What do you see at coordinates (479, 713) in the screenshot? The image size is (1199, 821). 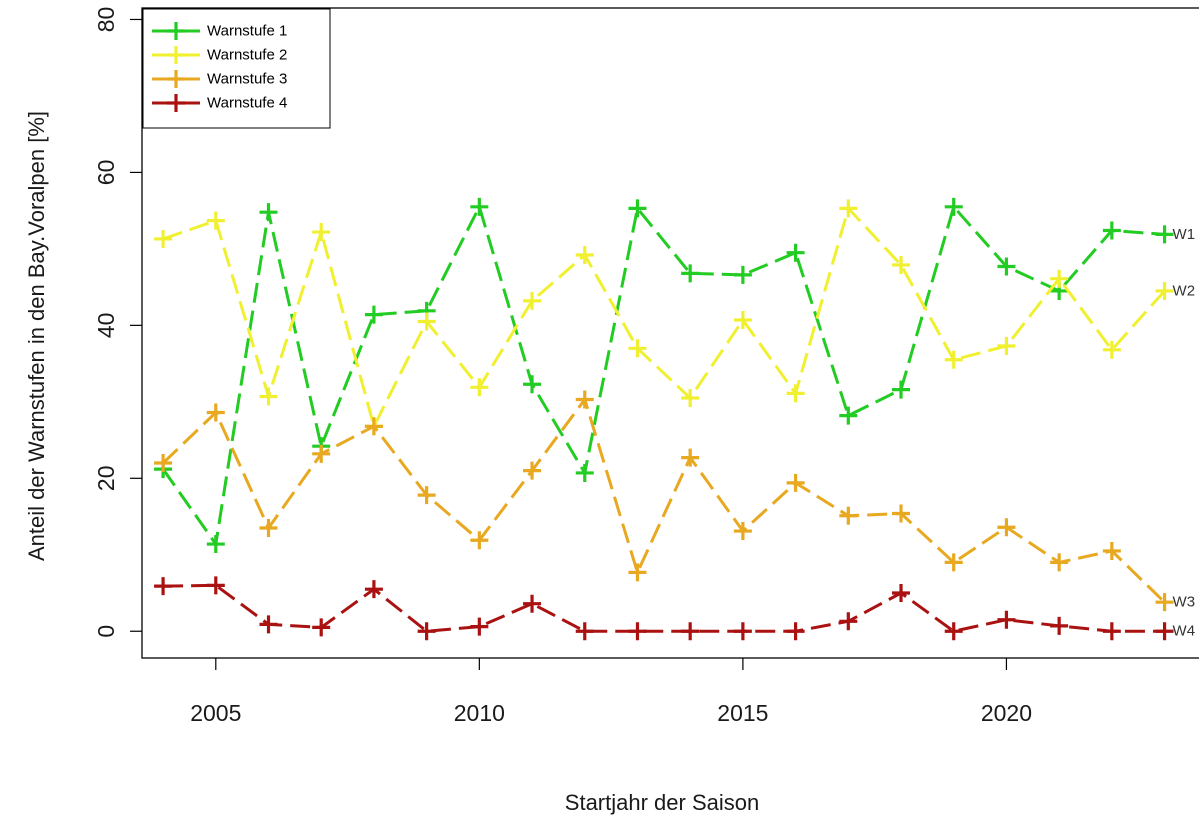 I see `x-tick-label: 2010` at bounding box center [479, 713].